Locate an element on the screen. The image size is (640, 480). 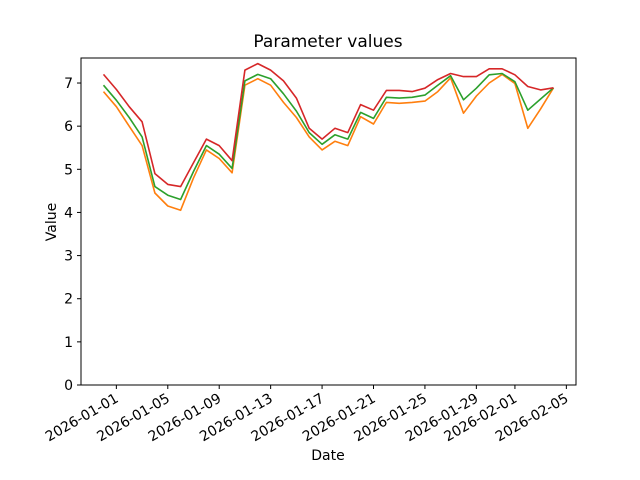
y-tick-label: 6 is located at coordinates (68, 127).